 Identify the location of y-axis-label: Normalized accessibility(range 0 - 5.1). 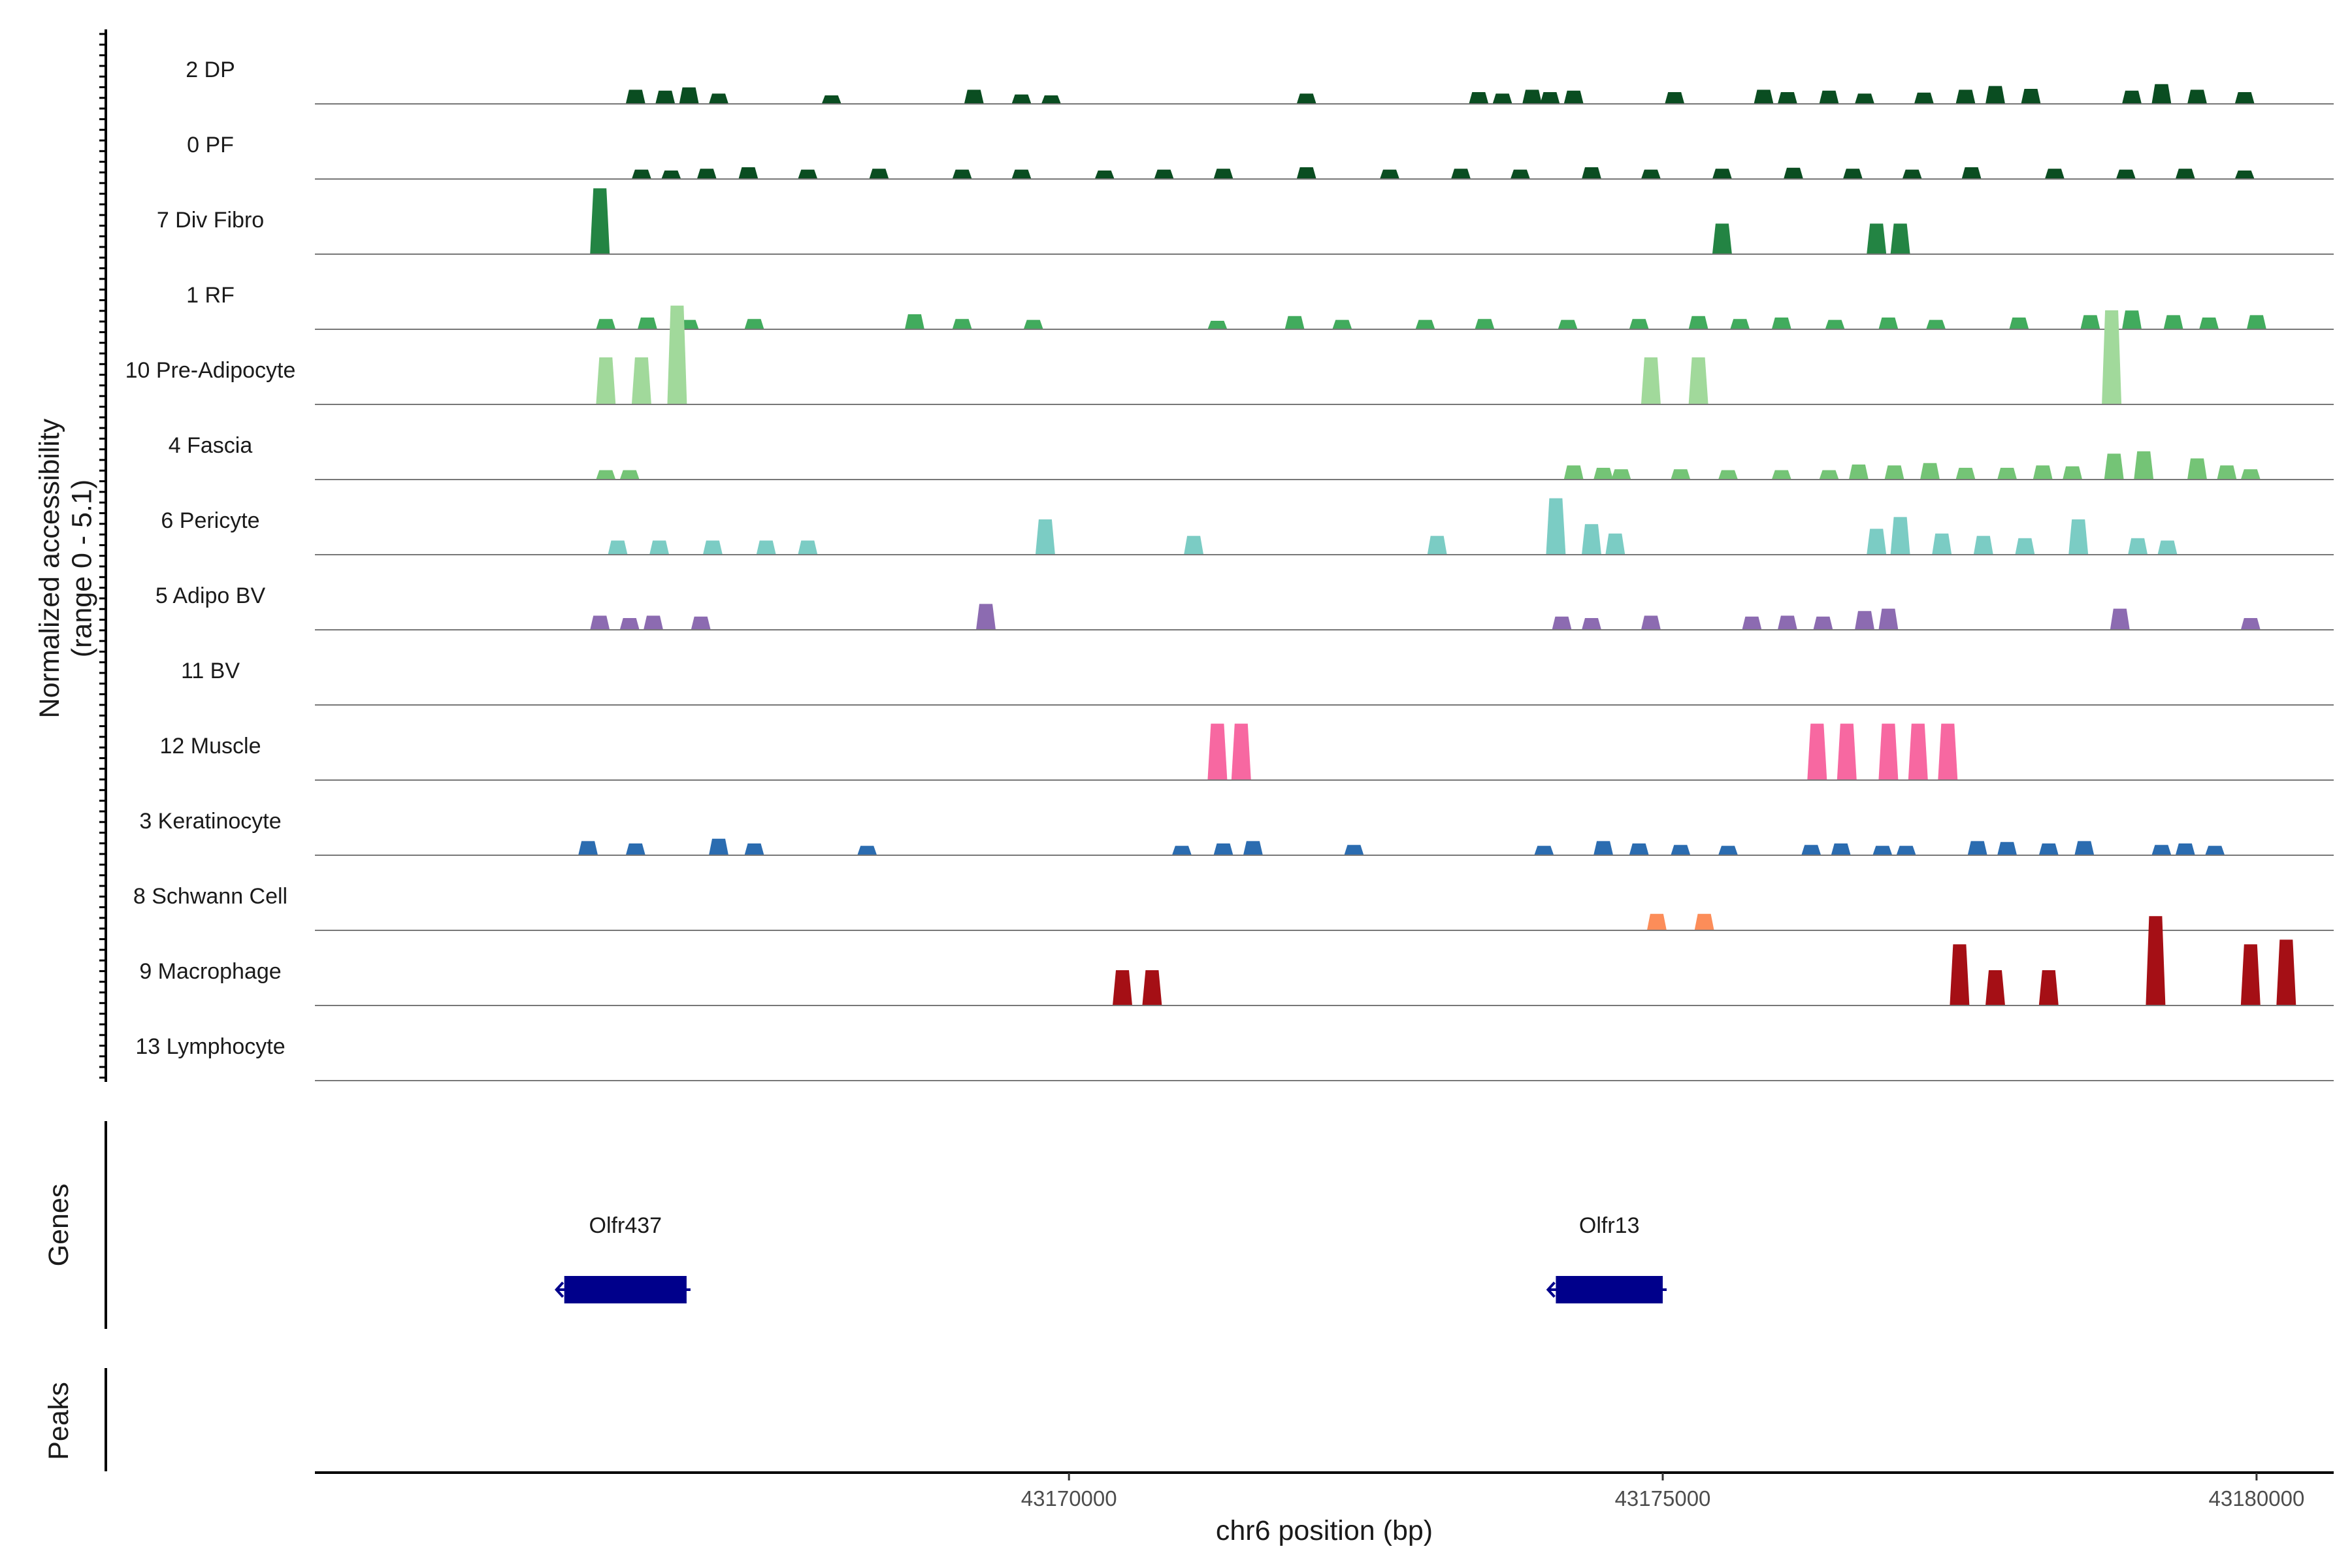
(65, 568).